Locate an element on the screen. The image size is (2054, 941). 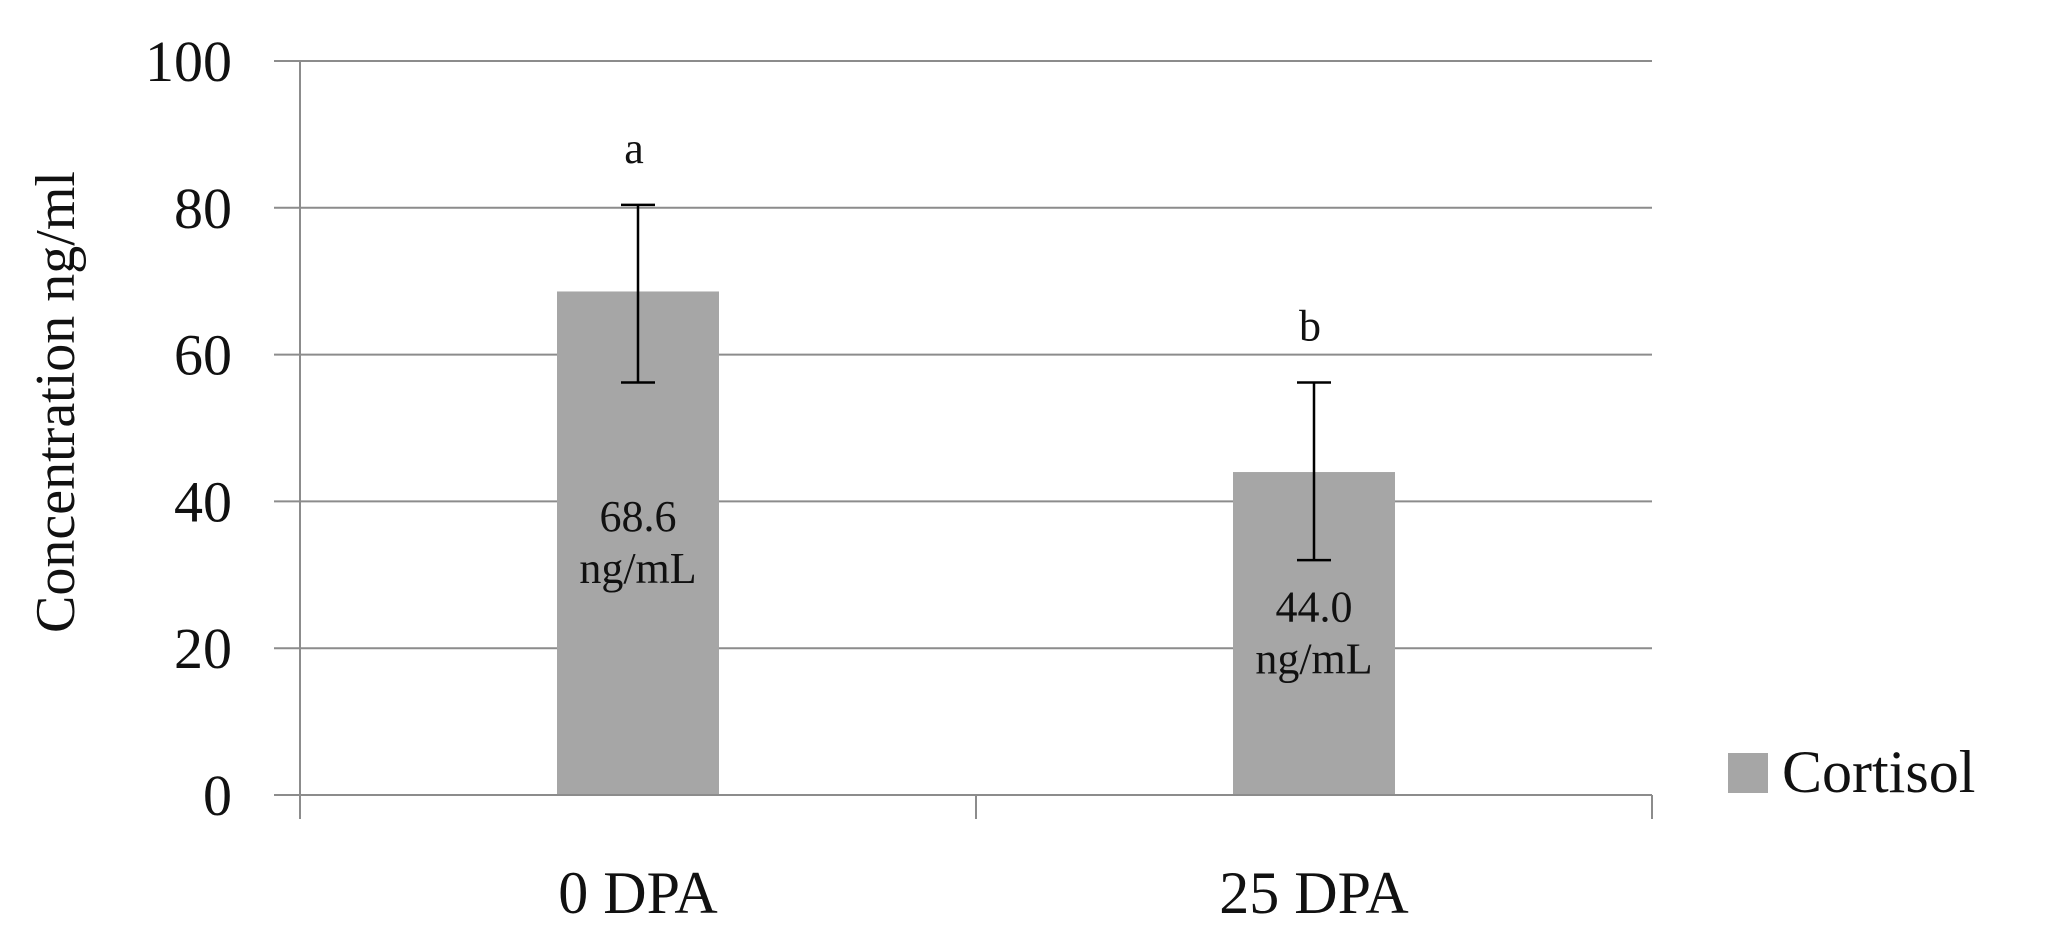
y-tick-label-80: 80 is located at coordinates (203, 208).